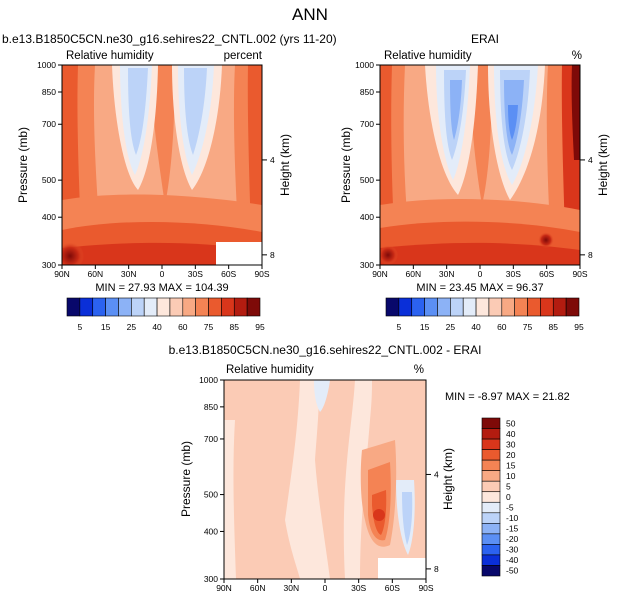 This screenshot has width=621, height=600. Describe the element at coordinates (590, 255) in the screenshot. I see `obs-y2tick-label: 8` at that location.